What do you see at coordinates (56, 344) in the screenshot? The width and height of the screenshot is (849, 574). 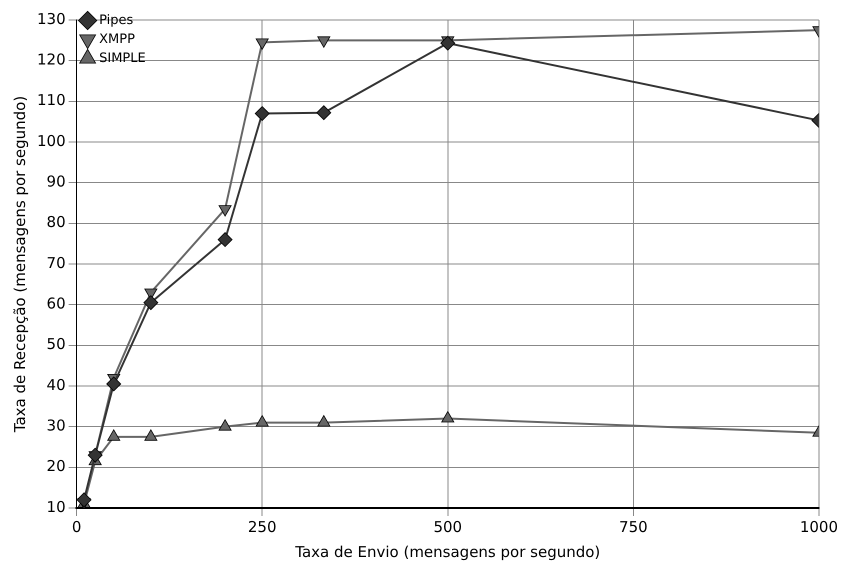 I see `y-tick-label: 50` at bounding box center [56, 344].